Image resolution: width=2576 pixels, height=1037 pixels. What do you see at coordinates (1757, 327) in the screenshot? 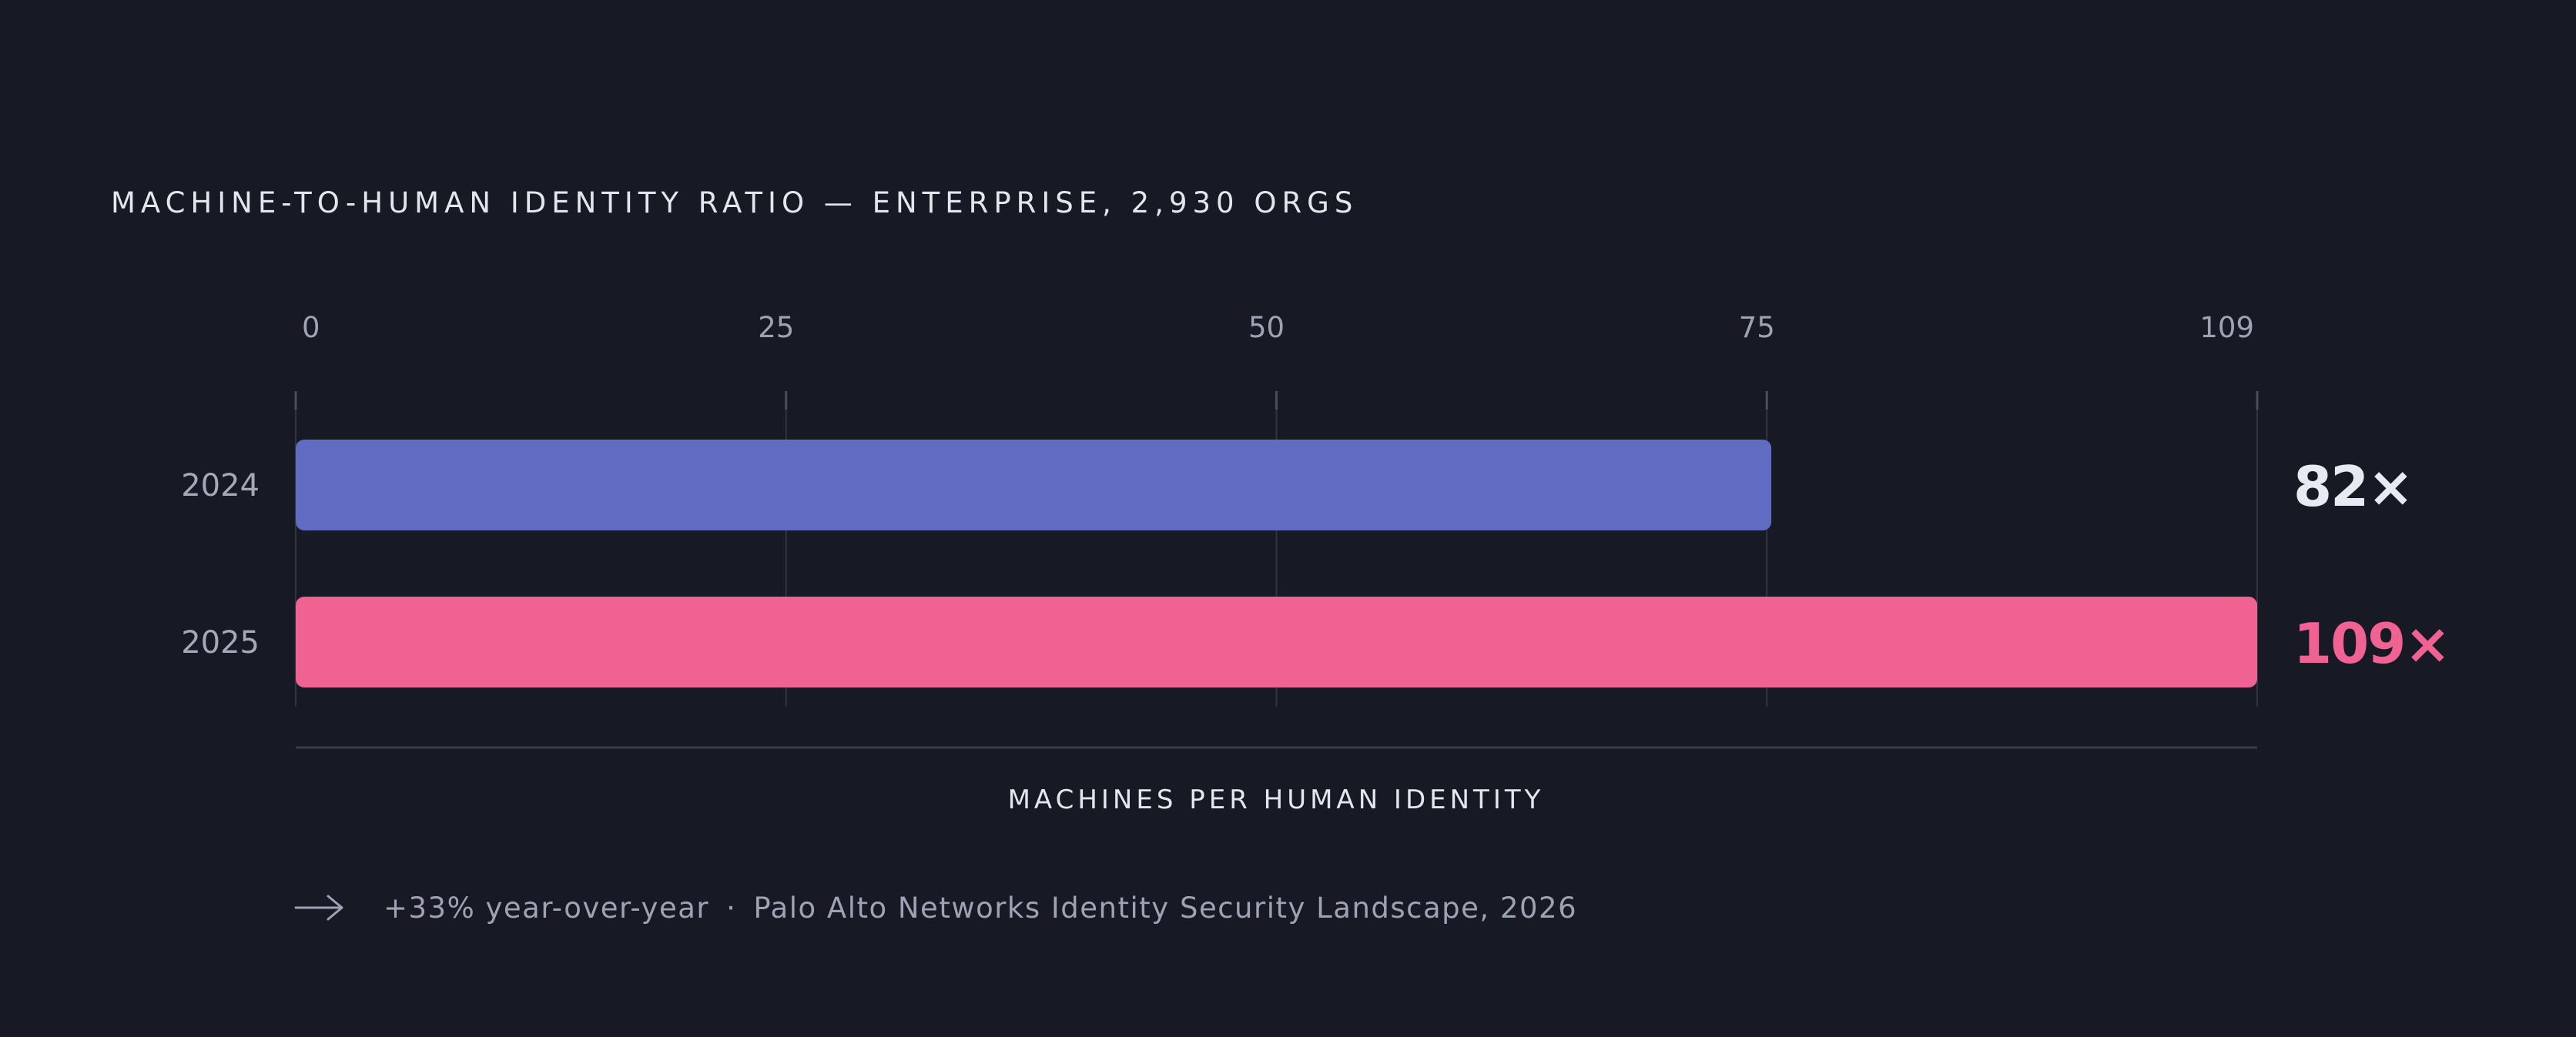
I see `tick-label-75: 75` at bounding box center [1757, 327].